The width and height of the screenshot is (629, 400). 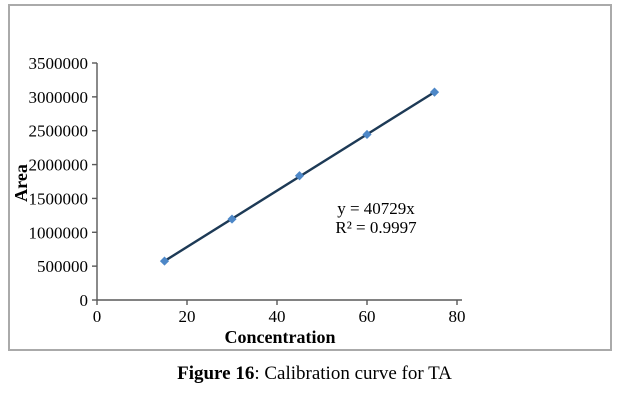 I want to click on x-tick-label: 0, so click(x=97, y=316).